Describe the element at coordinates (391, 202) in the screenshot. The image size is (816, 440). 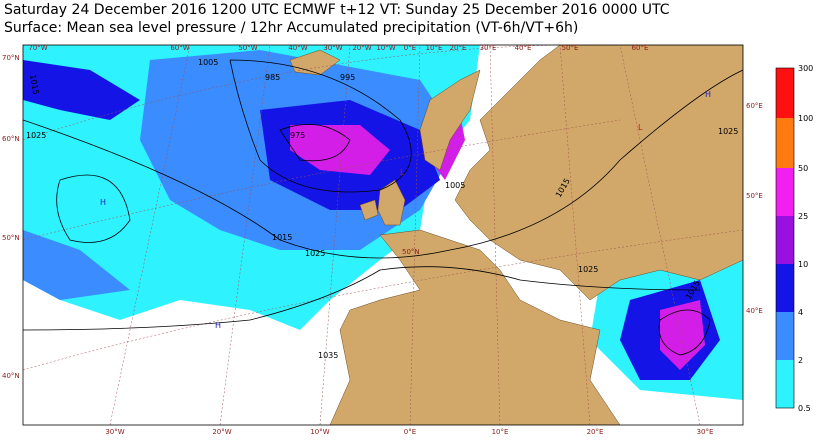
I see `land-britain` at that location.